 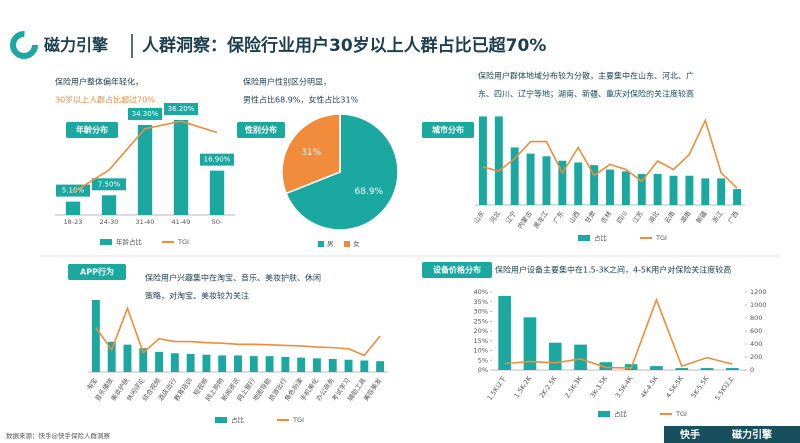 I want to click on description: 策略，对淘宝、美妆较为关注, so click(x=197, y=296).